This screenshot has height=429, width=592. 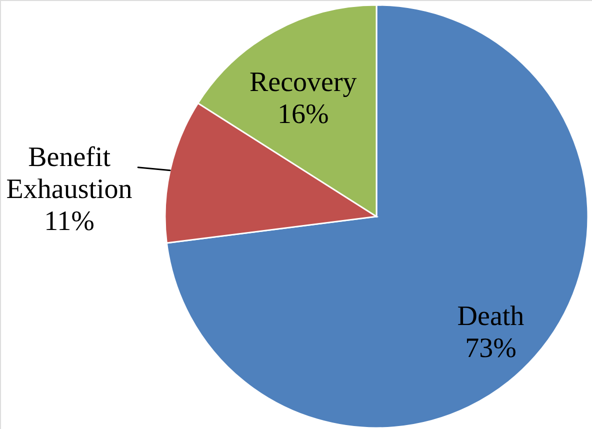 I want to click on slice-label: Recovery, so click(x=303, y=82).